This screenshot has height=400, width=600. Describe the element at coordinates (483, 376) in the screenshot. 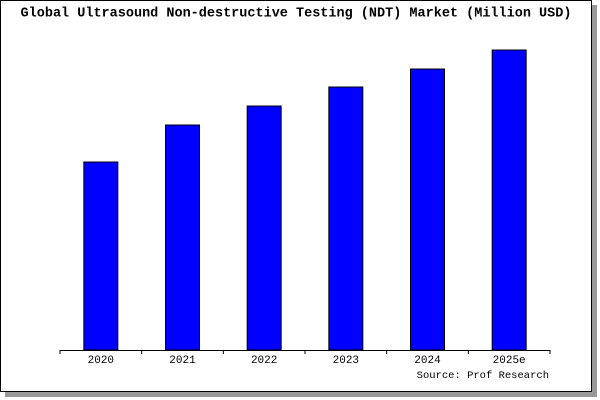

I see `source-note: Source: Prof Research` at that location.